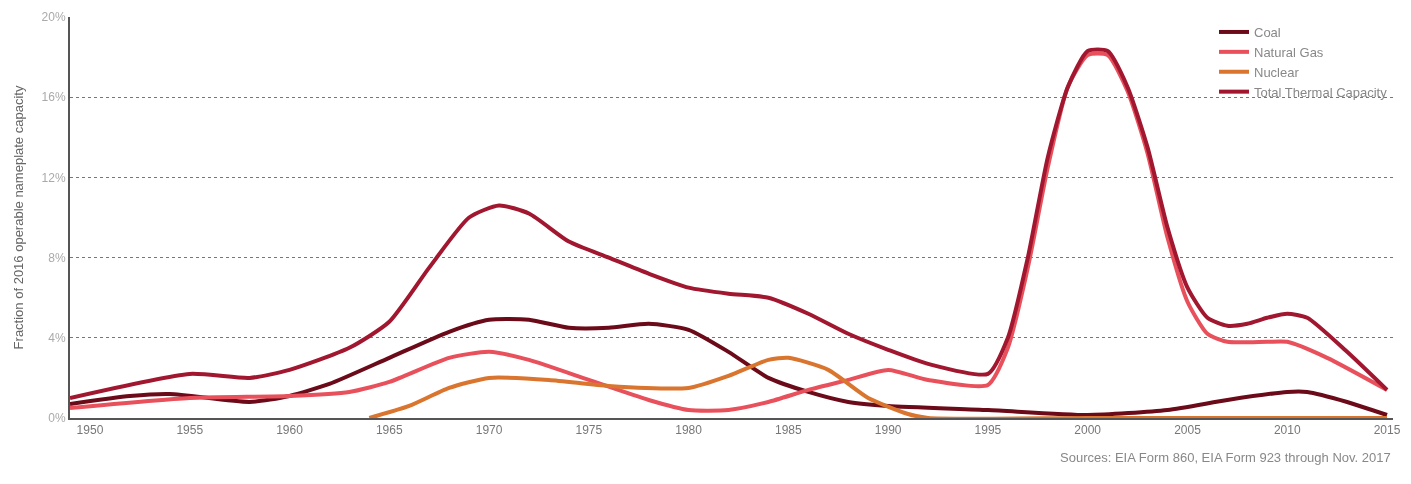 This screenshot has width=1411, height=484. What do you see at coordinates (19, 217) in the screenshot?
I see `y-axis-title: Fraction of 2016 operable nameplate capacity` at bounding box center [19, 217].